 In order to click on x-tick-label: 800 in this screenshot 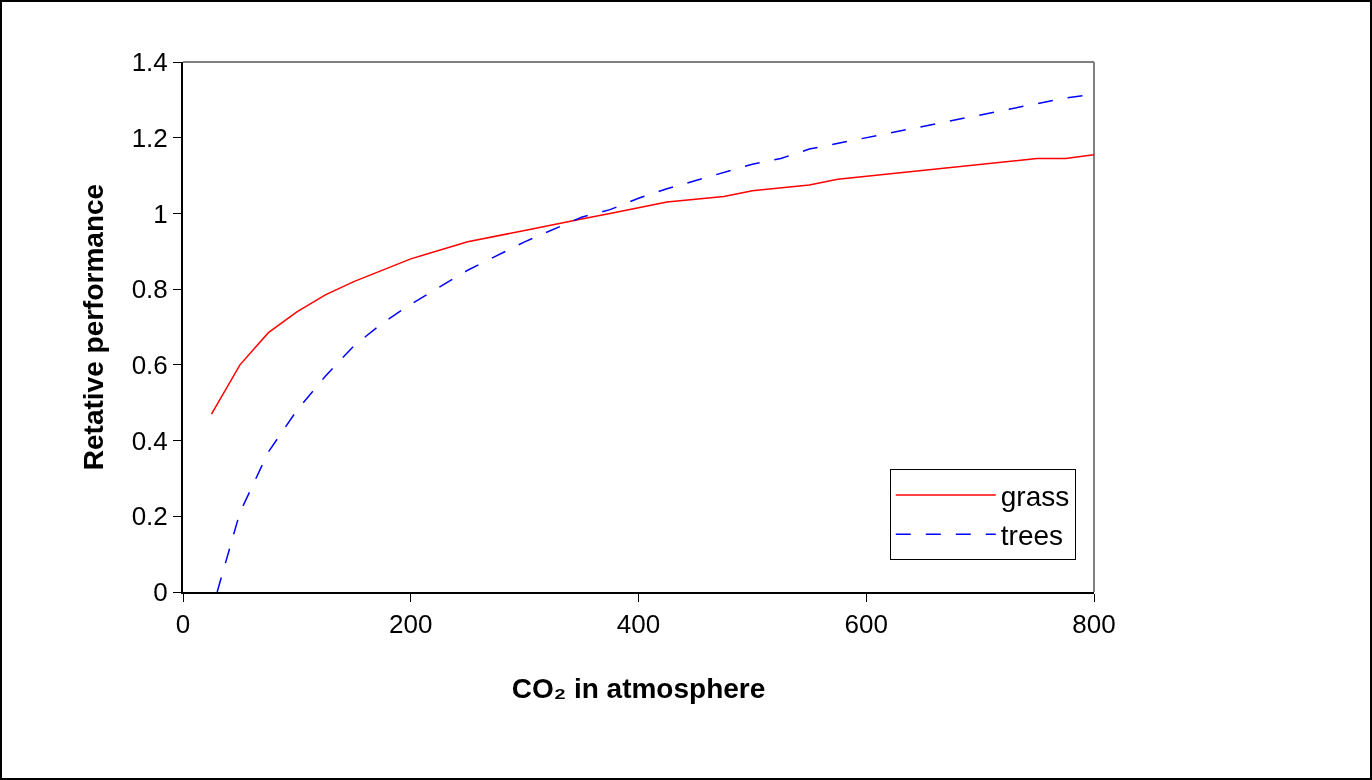, I will do `click(1094, 624)`.